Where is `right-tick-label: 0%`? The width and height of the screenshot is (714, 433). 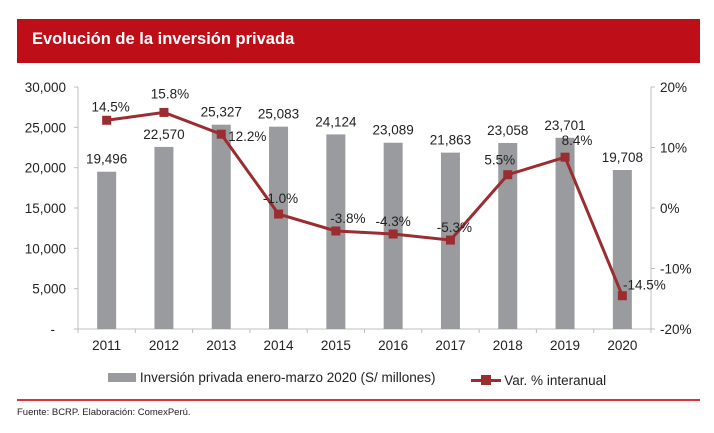 right-tick-label: 0% is located at coordinates (670, 208).